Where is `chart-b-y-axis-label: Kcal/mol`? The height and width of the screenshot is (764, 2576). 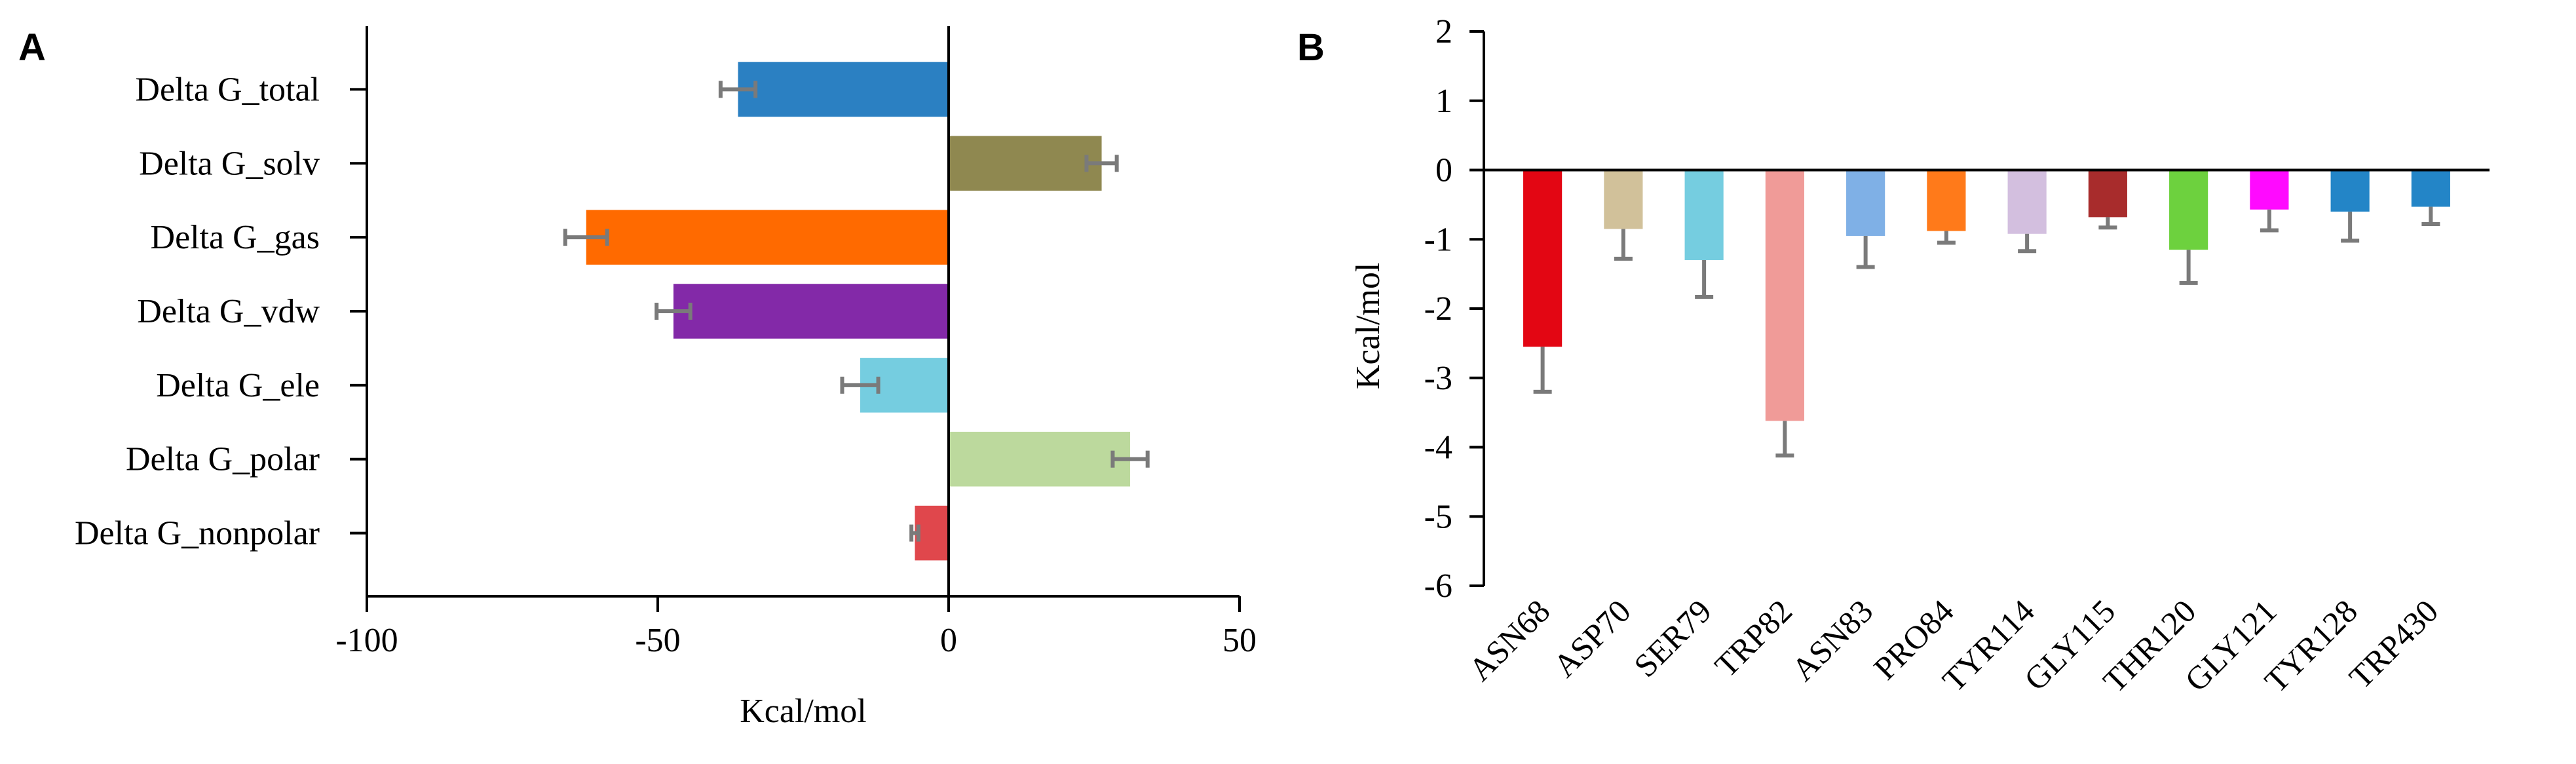
chart-b-y-axis-label: Kcal/mol is located at coordinates (1368, 326).